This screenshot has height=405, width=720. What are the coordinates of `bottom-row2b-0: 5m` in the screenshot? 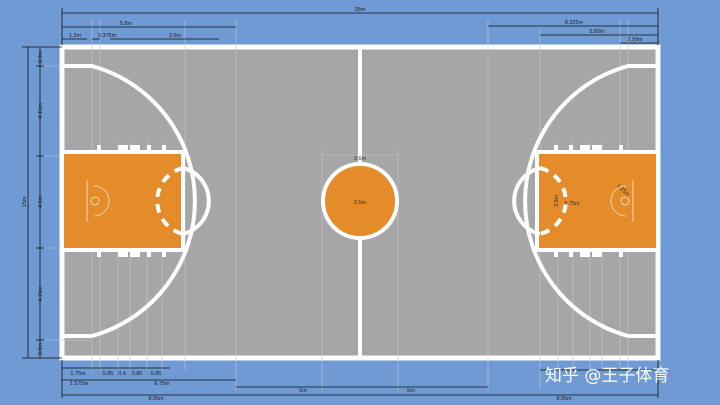 It's located at (303, 391).